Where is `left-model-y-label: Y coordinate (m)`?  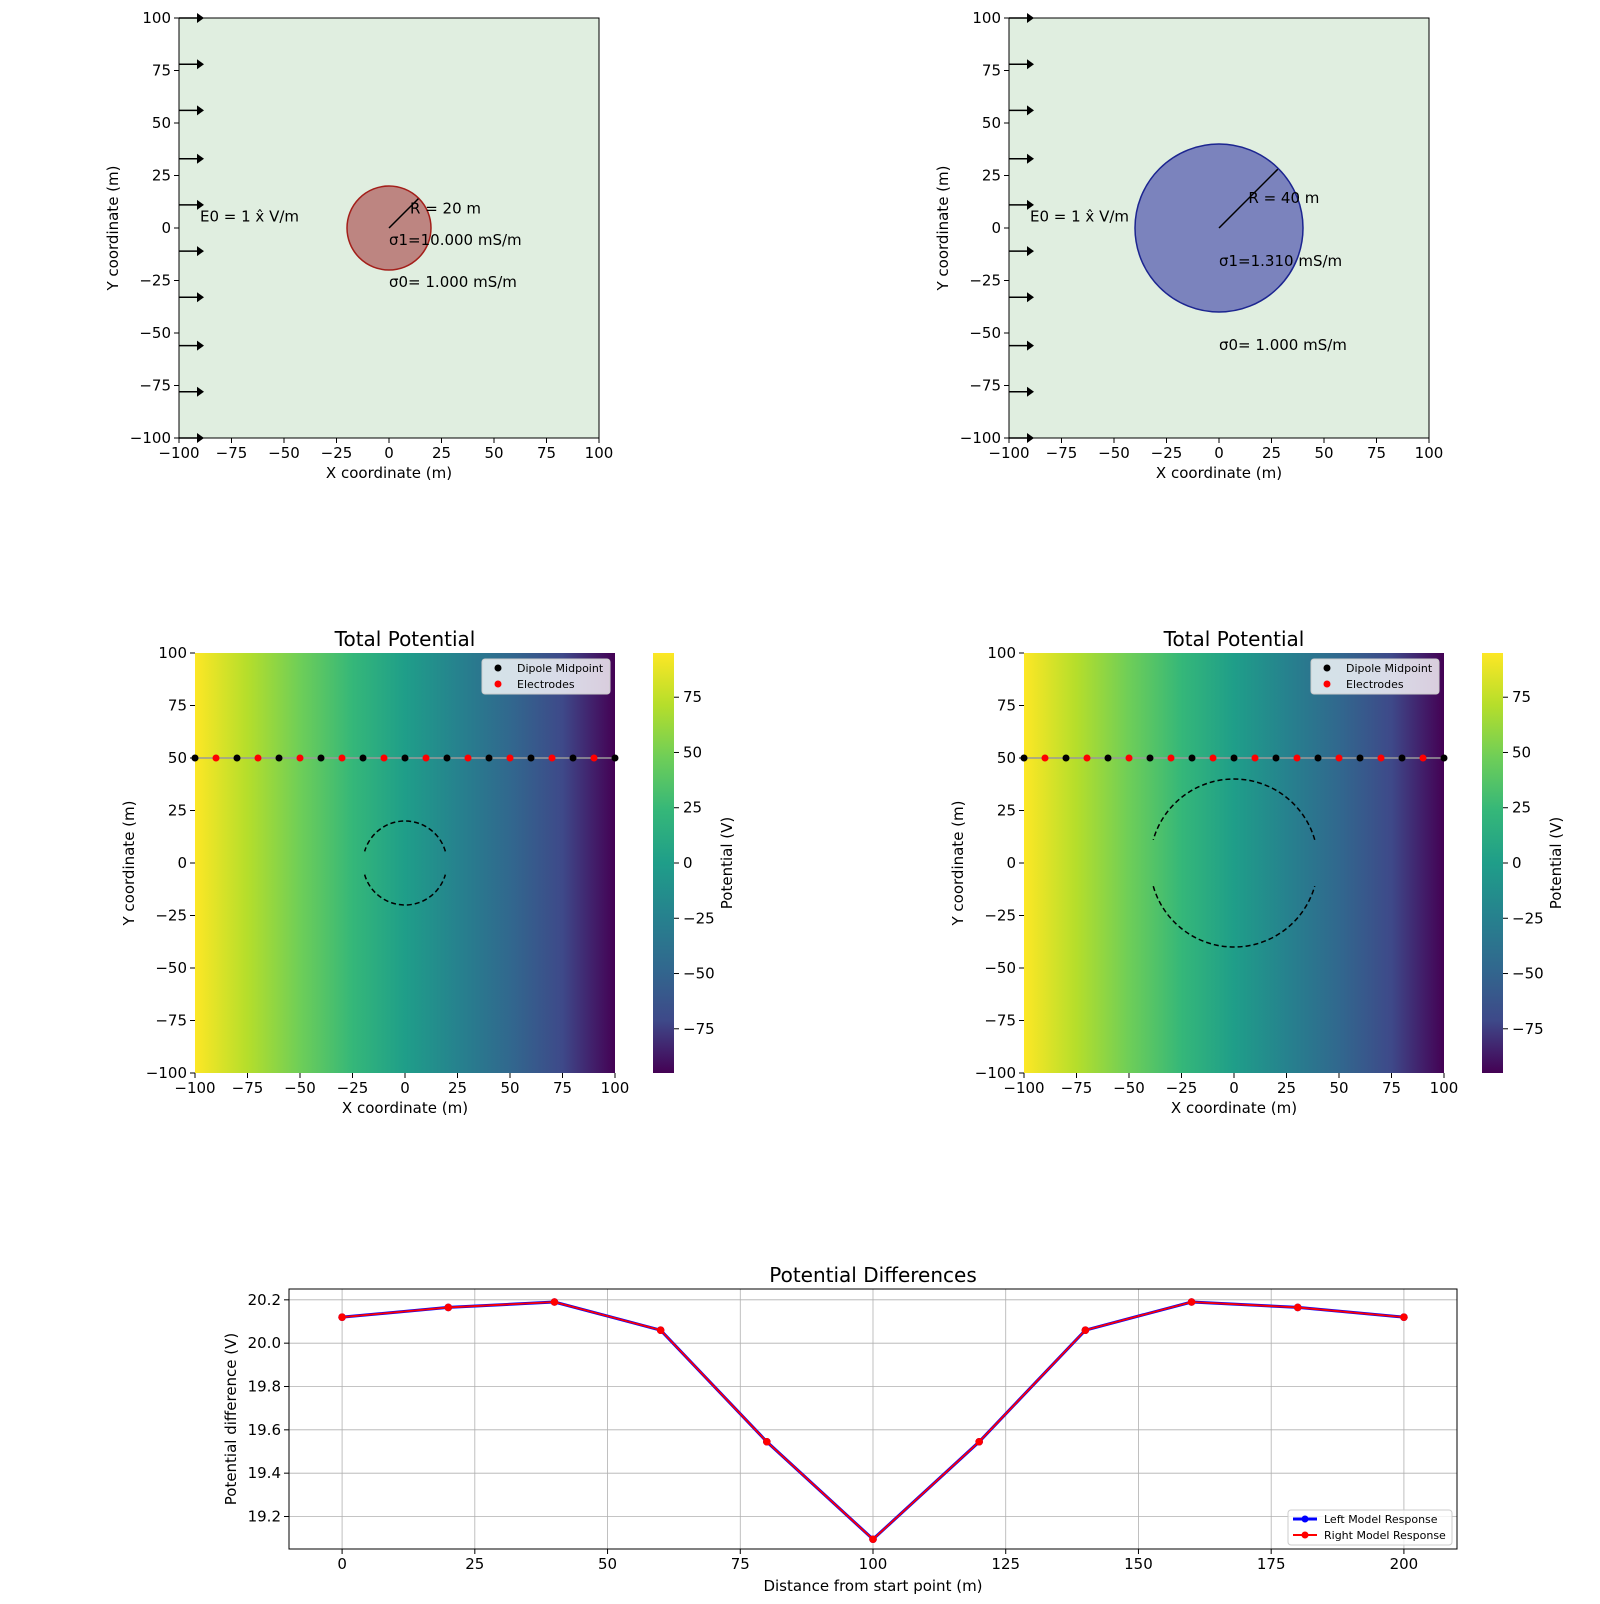
left-model-y-label: Y coordinate (m) is located at coordinates (113, 228).